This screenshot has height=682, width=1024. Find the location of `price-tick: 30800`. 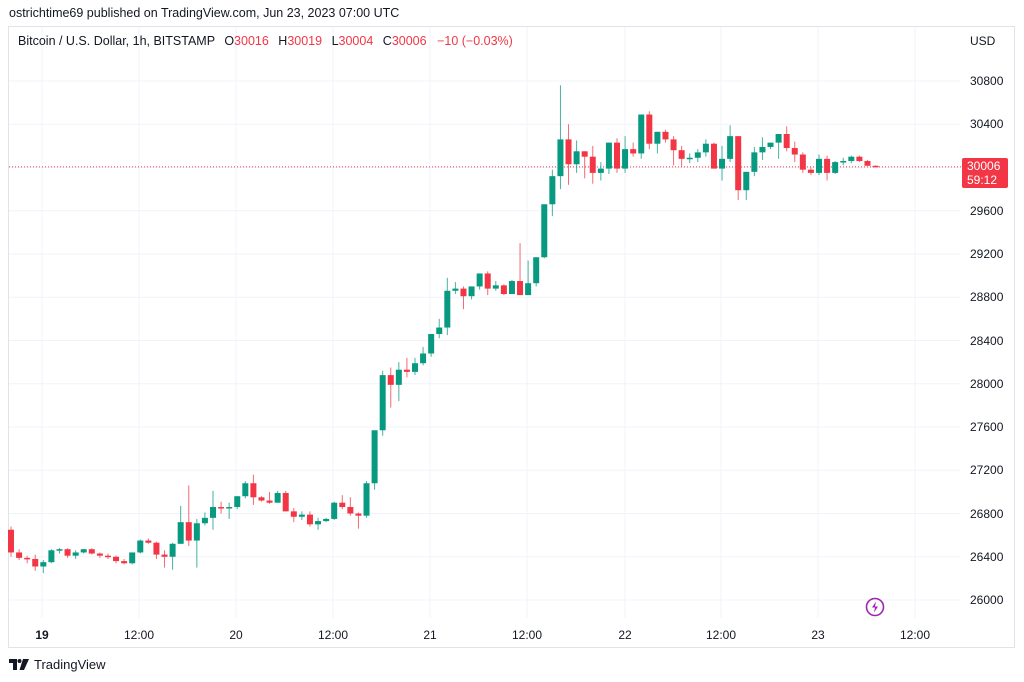

price-tick: 30800 is located at coordinates (987, 81).